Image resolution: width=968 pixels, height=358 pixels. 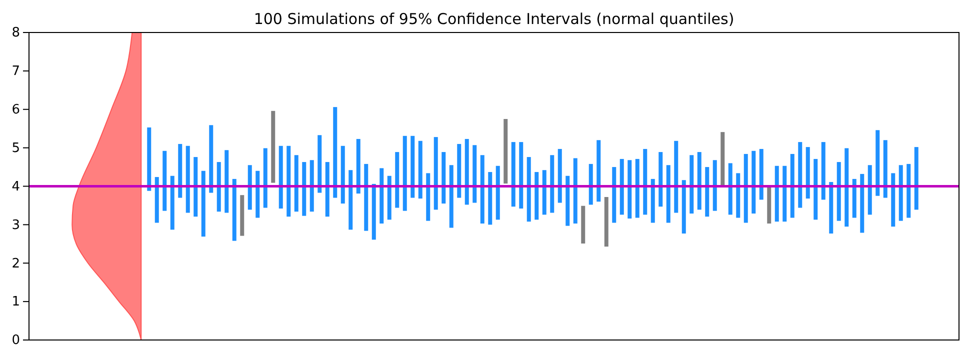 I want to click on chart-title: 100 Simulations of 95% Confidence Intervals (normal quantiles), so click(x=494, y=19).